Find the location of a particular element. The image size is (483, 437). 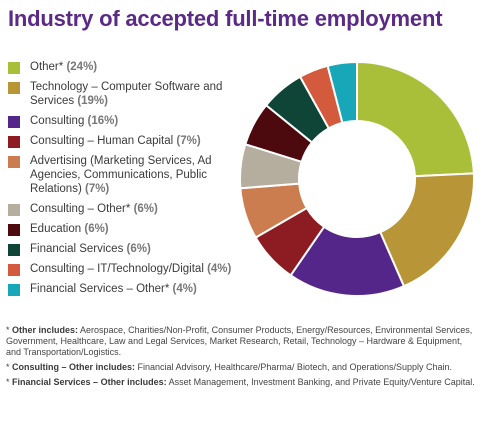

legend-percent: (24%) is located at coordinates (82, 67).